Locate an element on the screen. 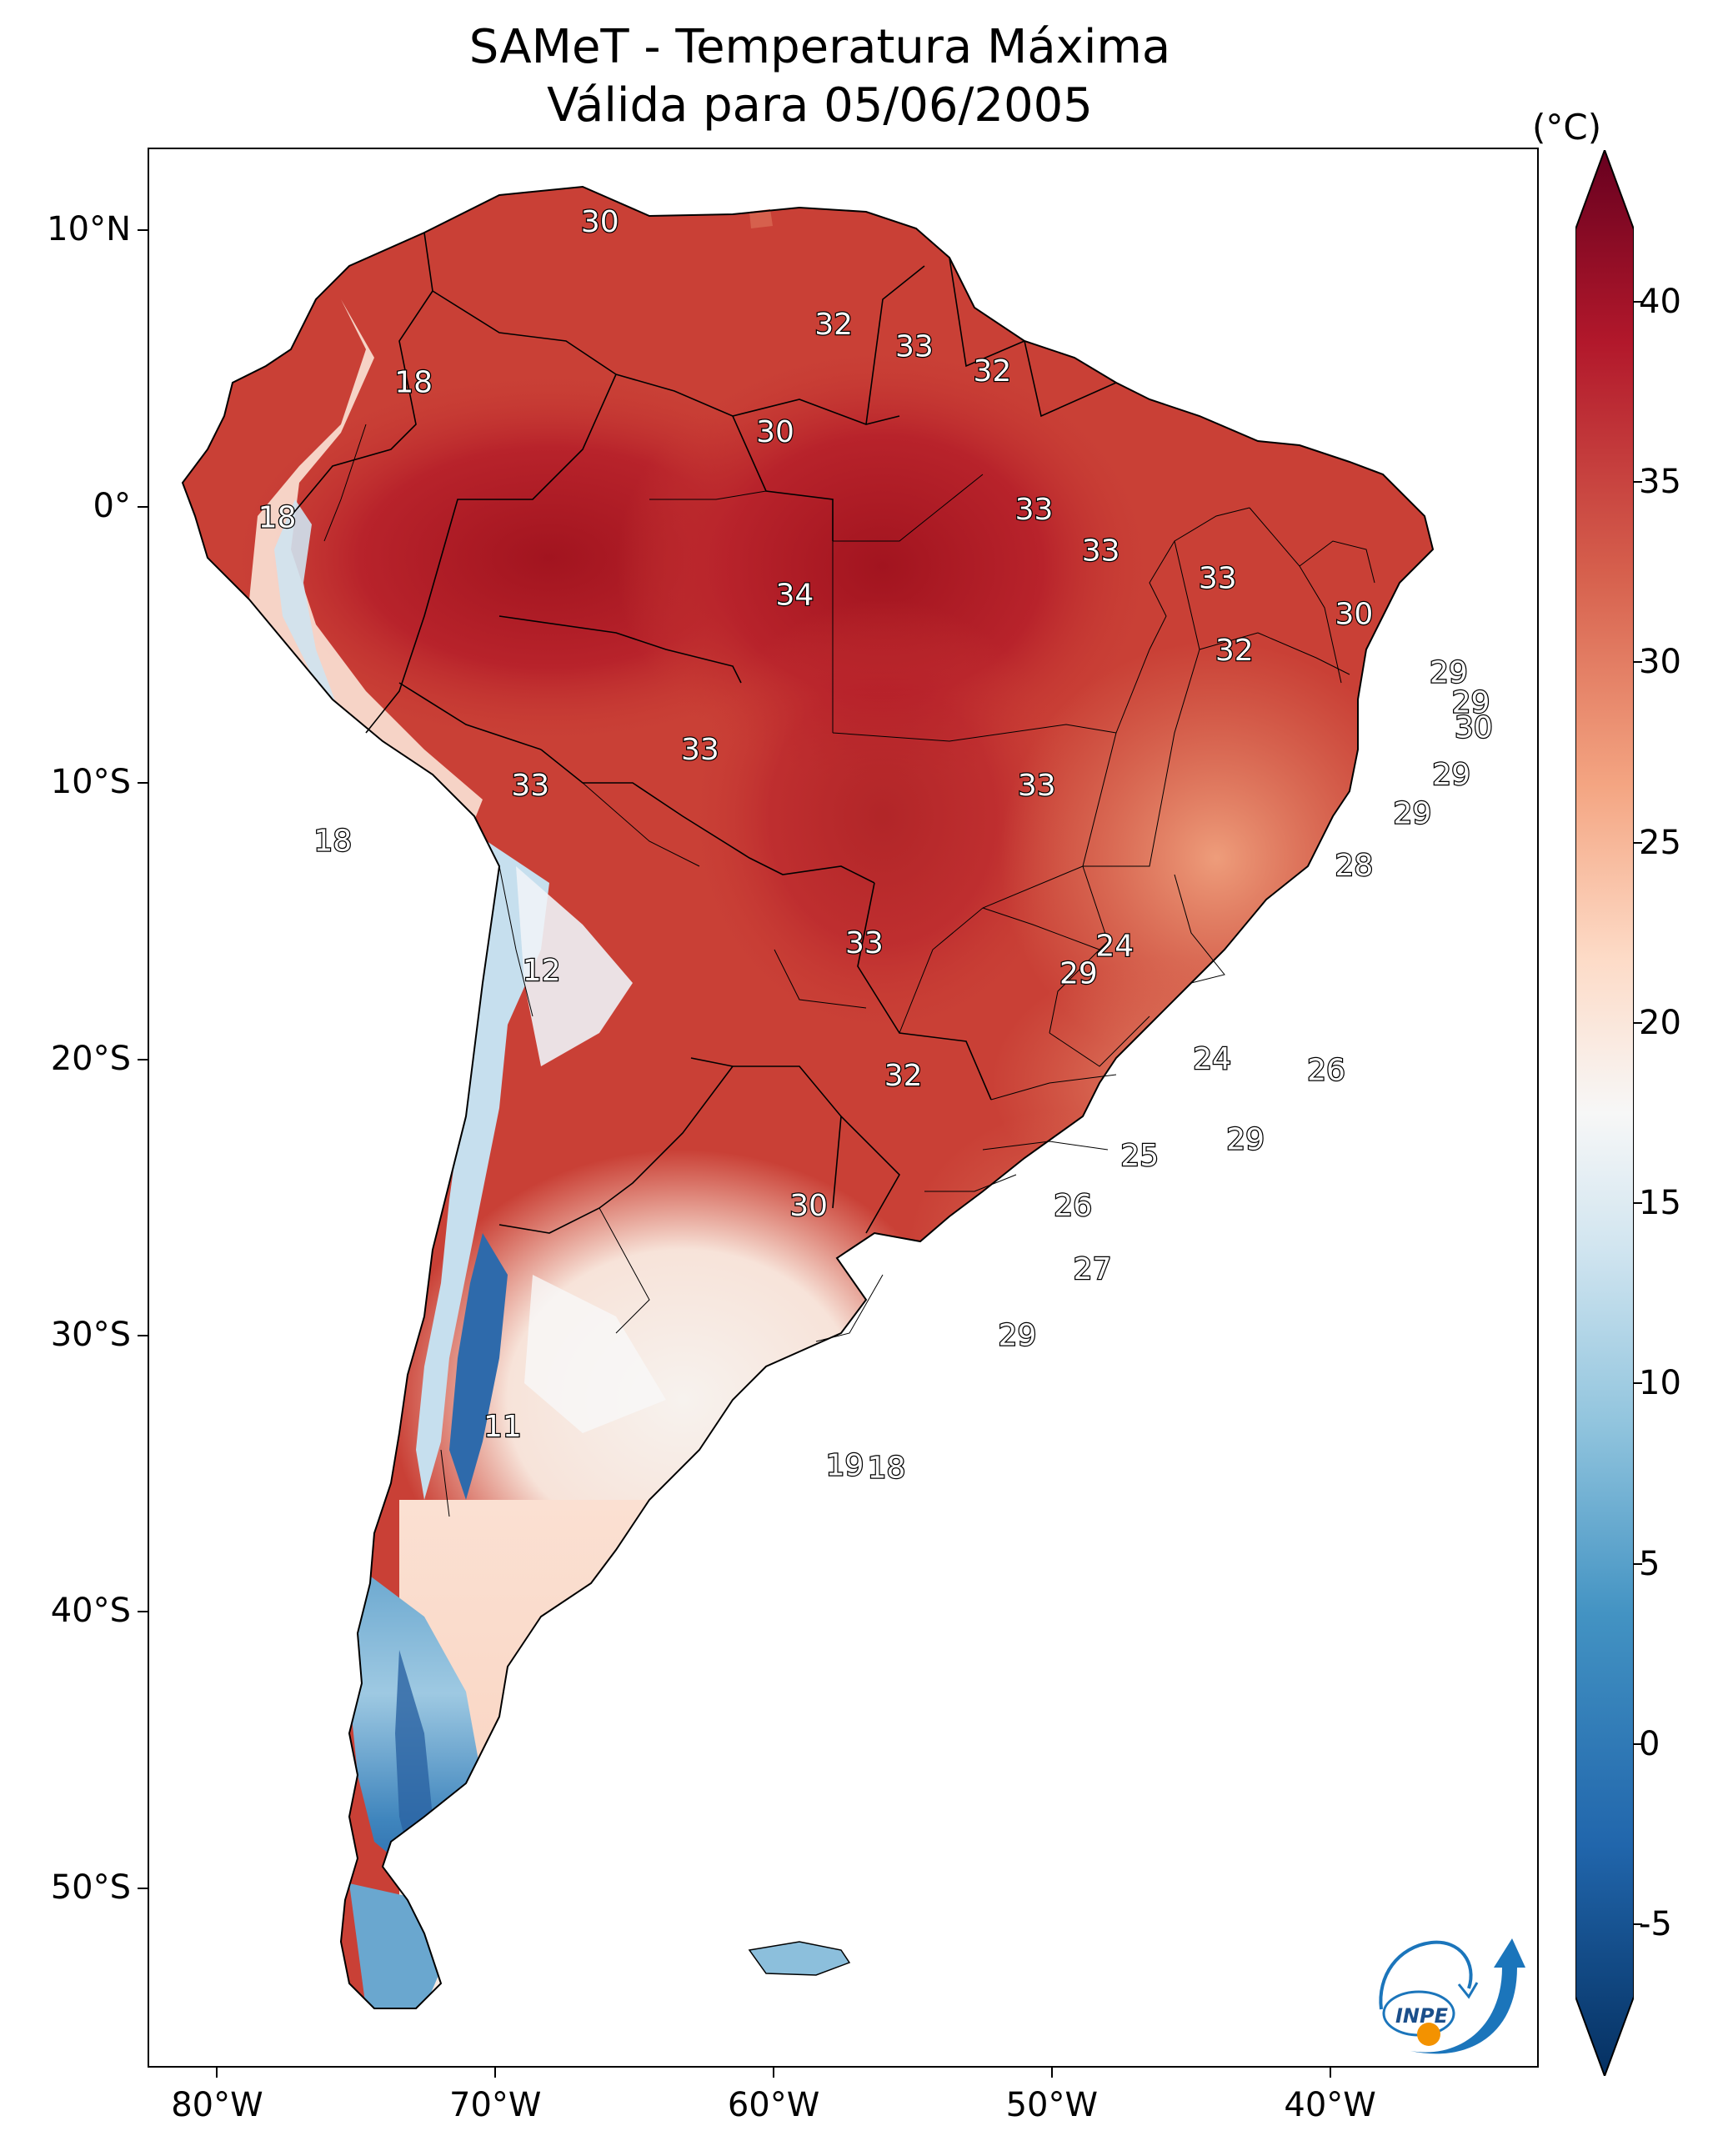  colorbar-unit: (°C) is located at coordinates (1567, 128).